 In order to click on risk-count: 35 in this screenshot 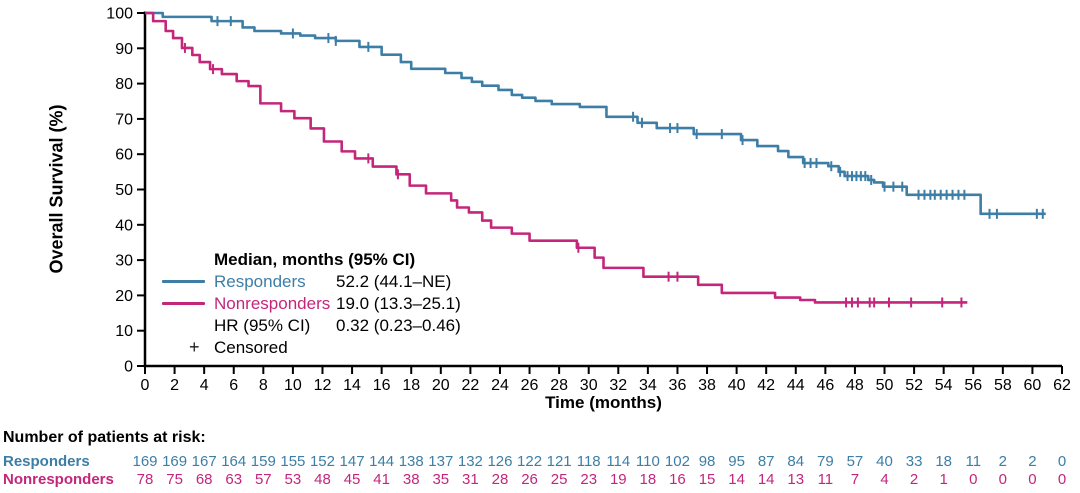, I will do `click(440, 479)`.